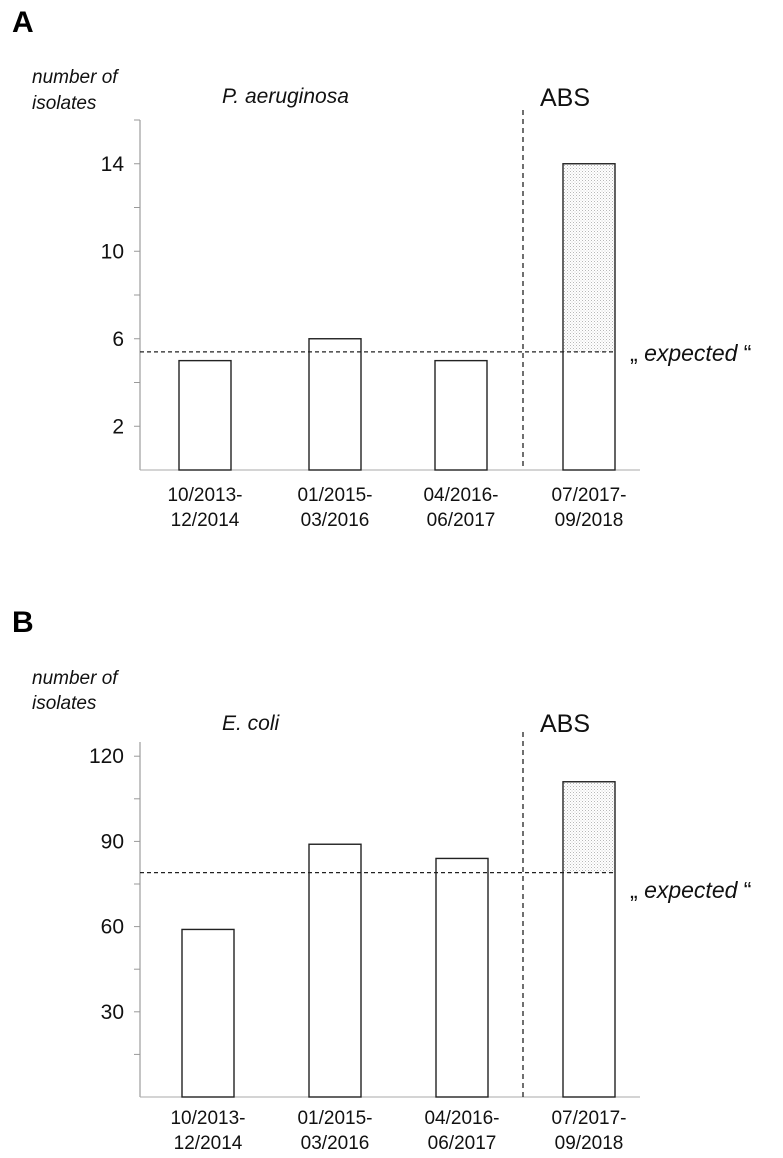 The height and width of the screenshot is (1158, 783). Describe the element at coordinates (637, 353) in the screenshot. I see `expected-open-a: „` at that location.